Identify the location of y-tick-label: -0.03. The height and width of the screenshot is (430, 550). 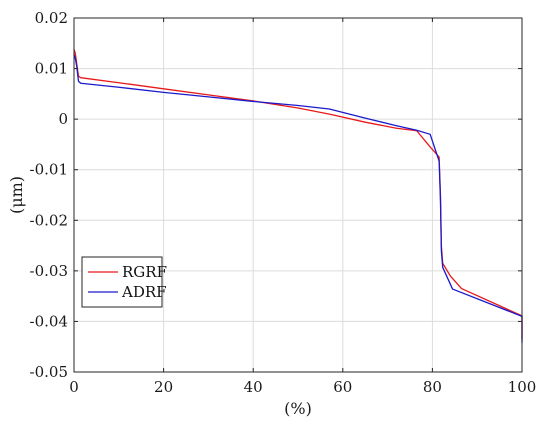
(49, 271).